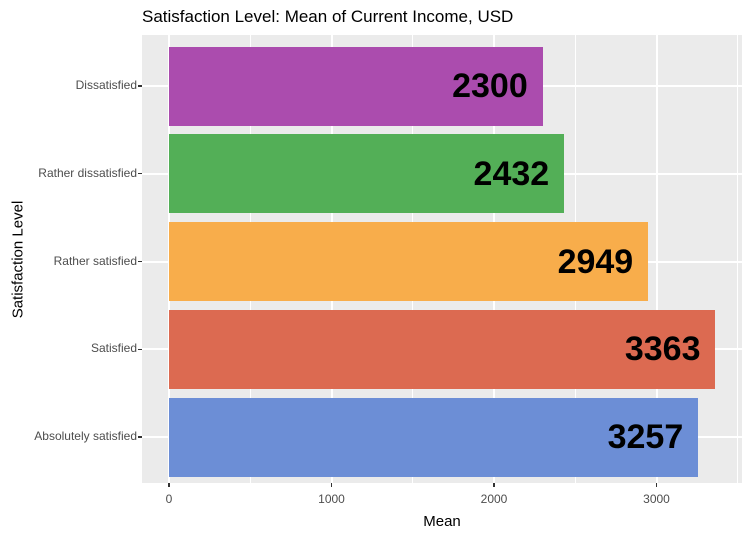 This screenshot has height=536, width=750. What do you see at coordinates (87, 172) in the screenshot?
I see `y-tick-label: Rather dissatisfied` at bounding box center [87, 172].